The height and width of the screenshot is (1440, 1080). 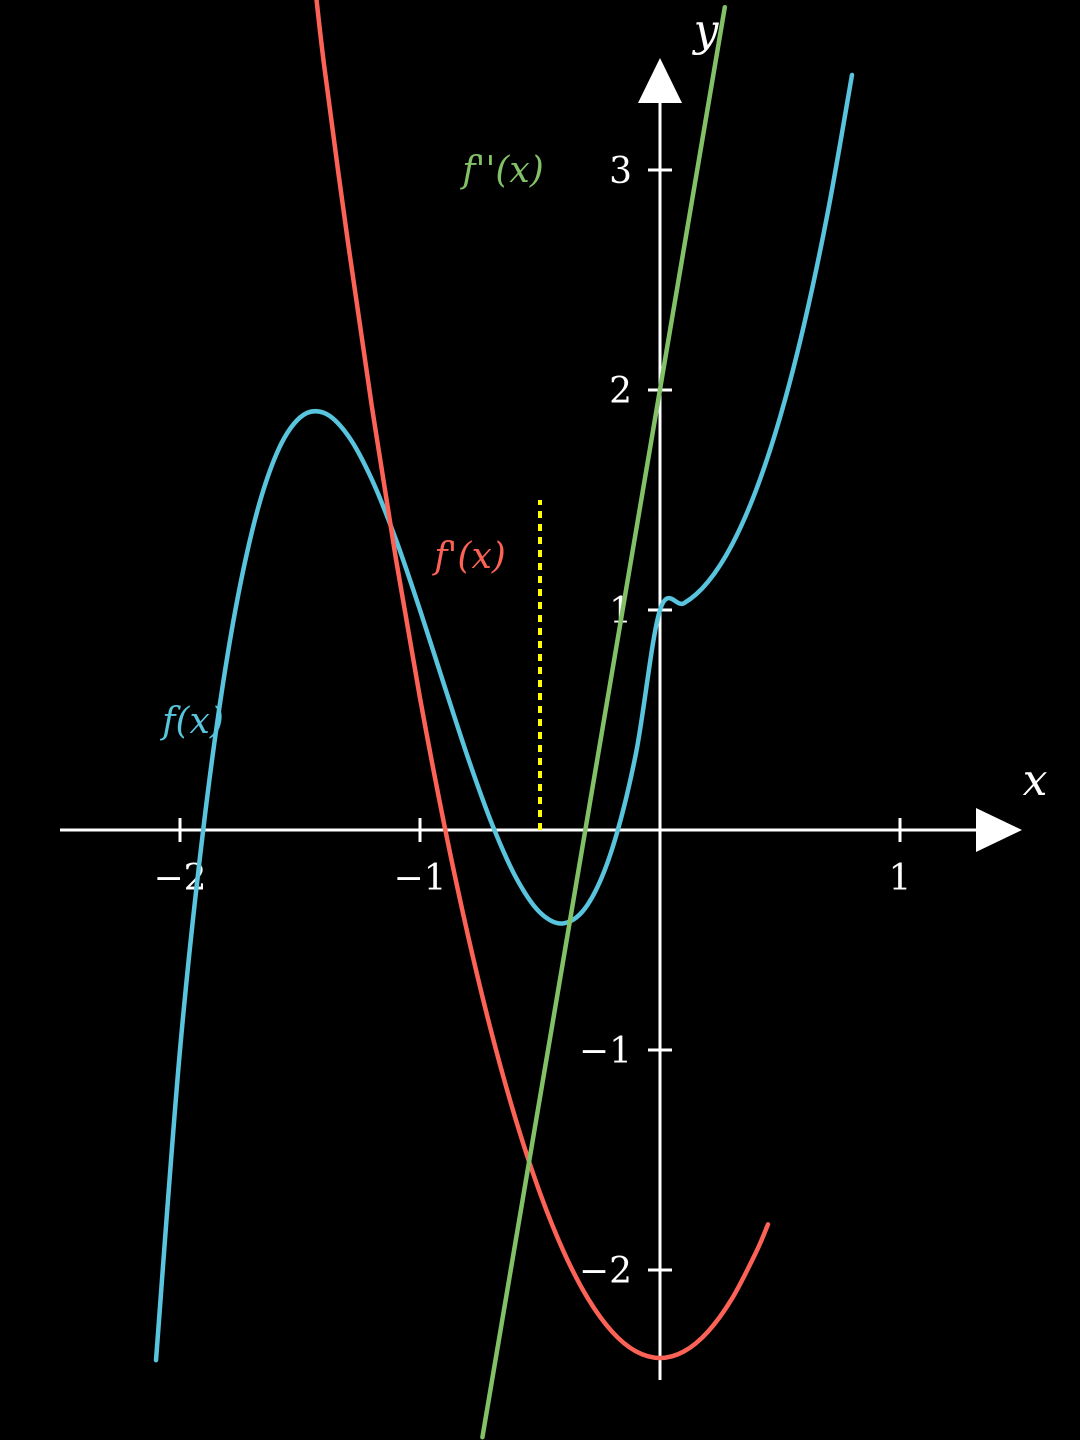 I want to click on f-double-prime-label: f''(x), so click(x=501, y=170).